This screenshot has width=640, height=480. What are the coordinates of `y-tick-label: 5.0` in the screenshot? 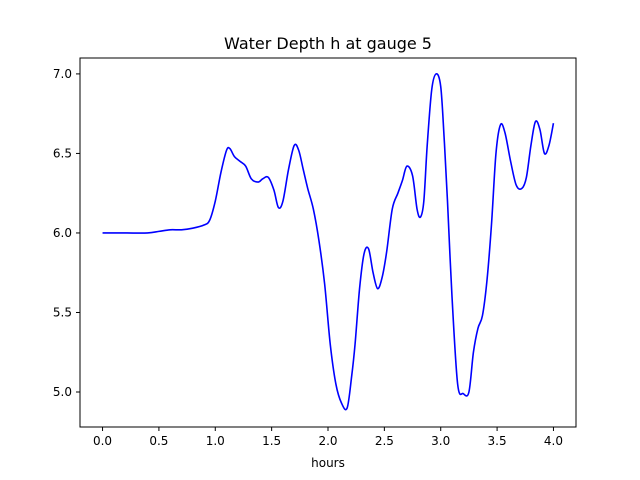 It's located at (62, 392).